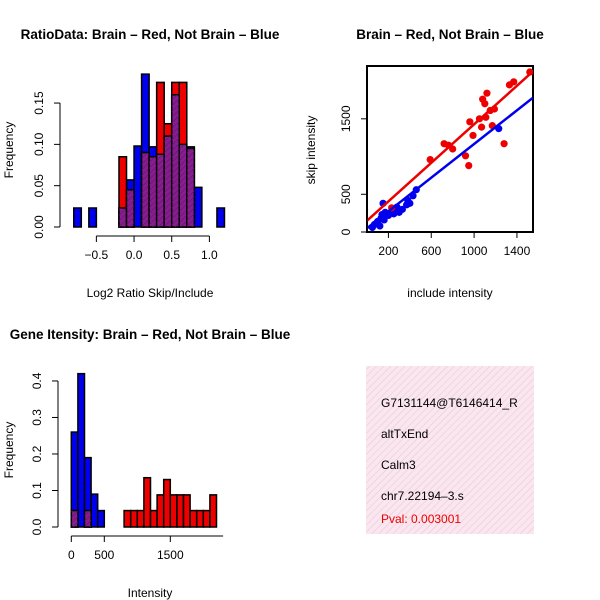  I want to click on intensity-hist-y-tick-label: 0.0, so click(37, 526).